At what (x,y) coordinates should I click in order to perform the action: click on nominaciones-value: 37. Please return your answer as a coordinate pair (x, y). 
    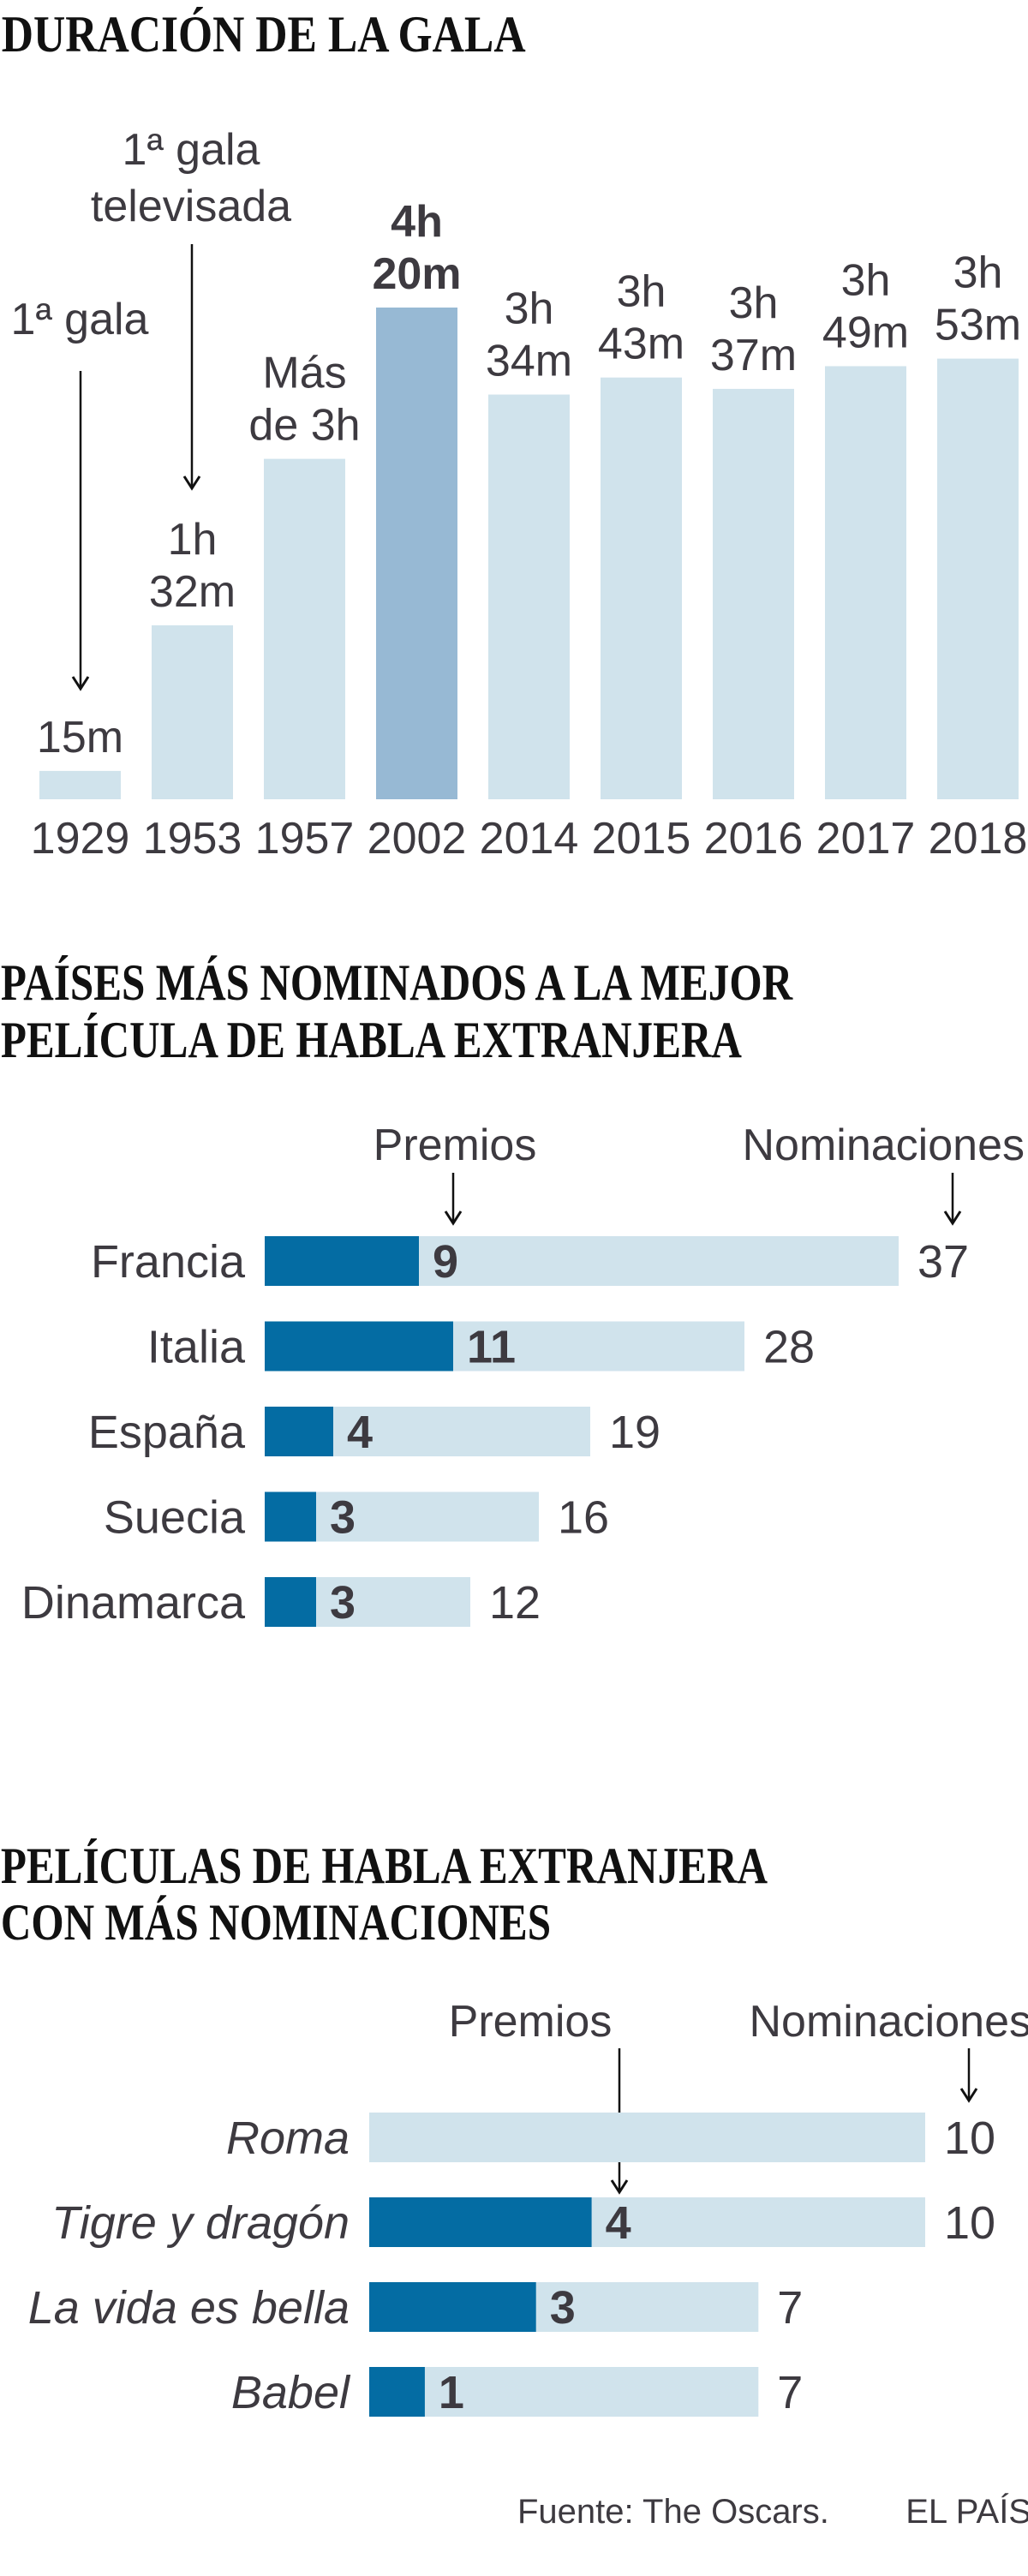
    Looking at the image, I should click on (943, 1262).